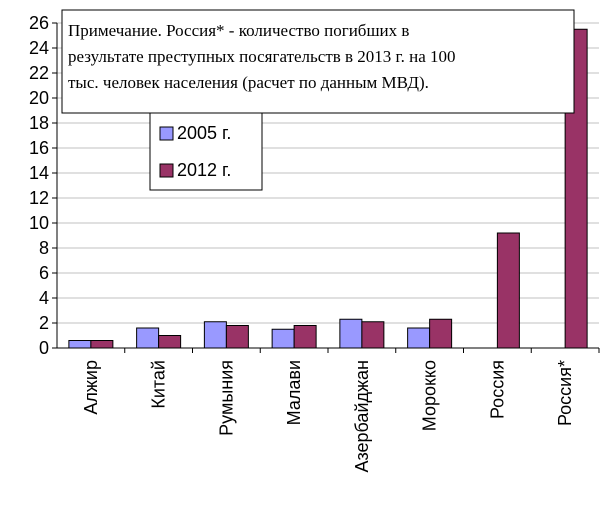 The height and width of the screenshot is (522, 606). What do you see at coordinates (39, 73) in the screenshot?
I see `y-tick-label: 22` at bounding box center [39, 73].